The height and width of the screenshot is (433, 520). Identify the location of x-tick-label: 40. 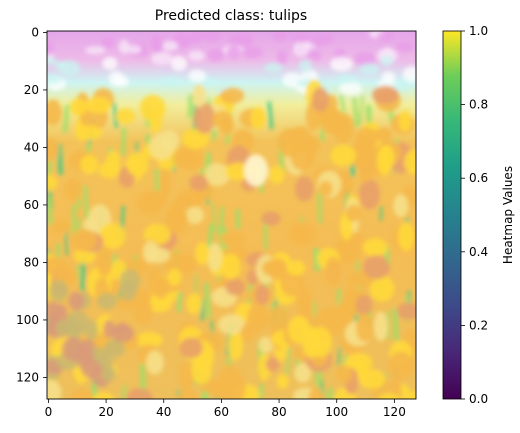
(163, 412).